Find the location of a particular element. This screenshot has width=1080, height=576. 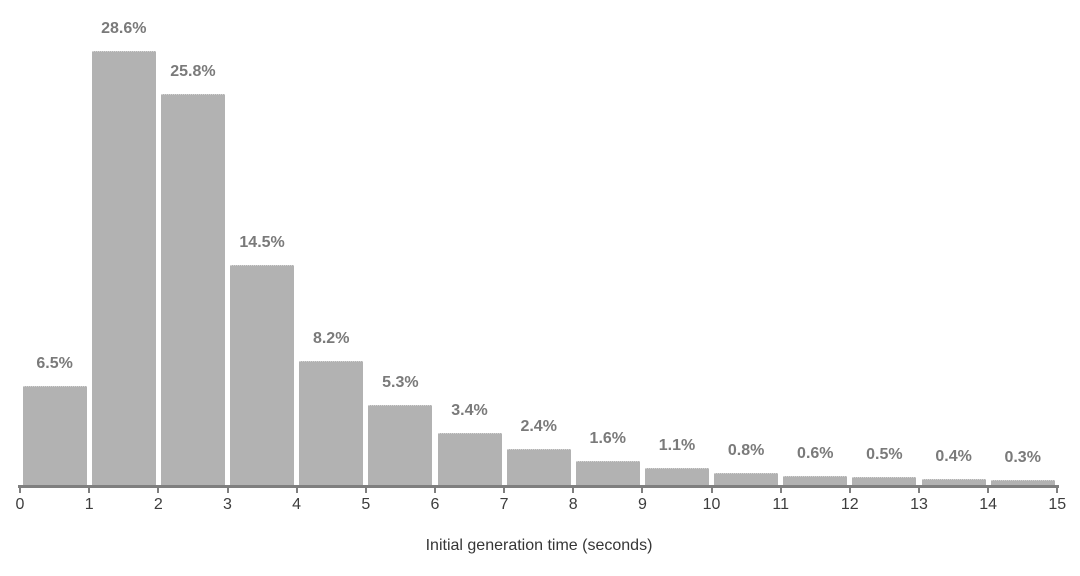

bar-value-label: 1.1% is located at coordinates (677, 445).